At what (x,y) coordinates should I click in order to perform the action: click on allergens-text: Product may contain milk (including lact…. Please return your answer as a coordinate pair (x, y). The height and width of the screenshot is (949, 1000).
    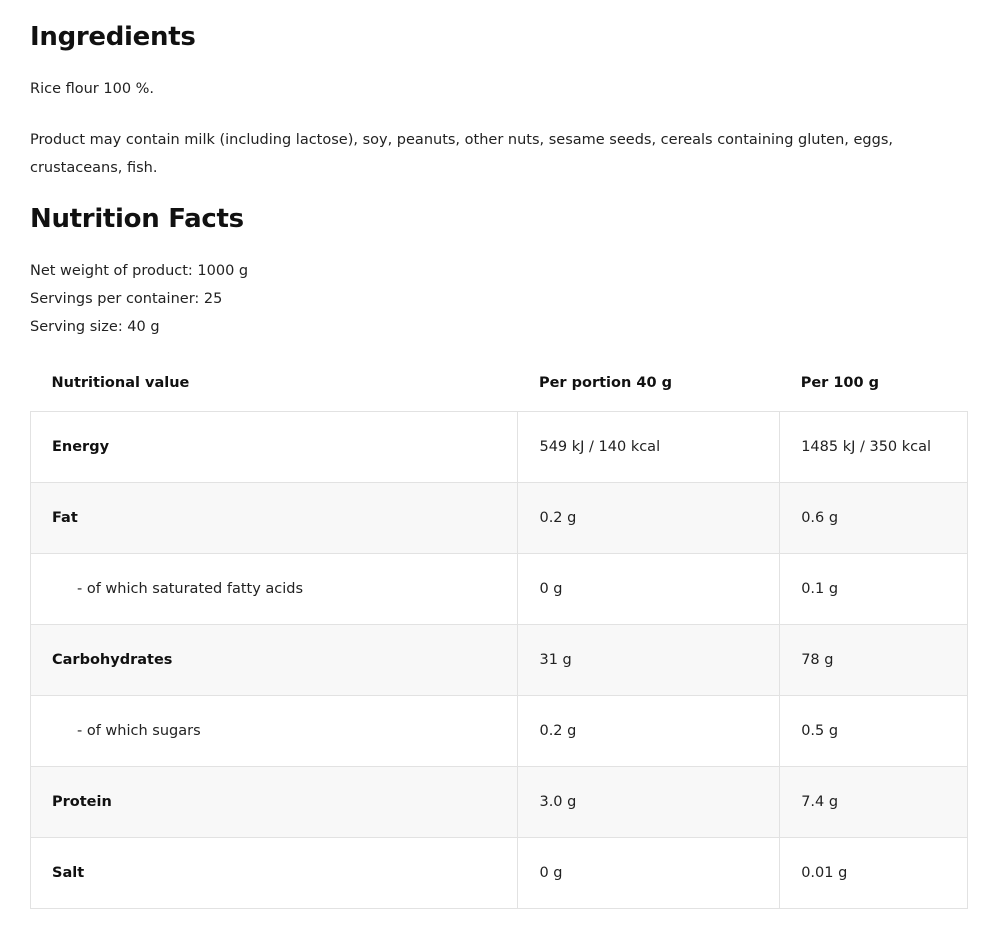
    Looking at the image, I should click on (461, 154).